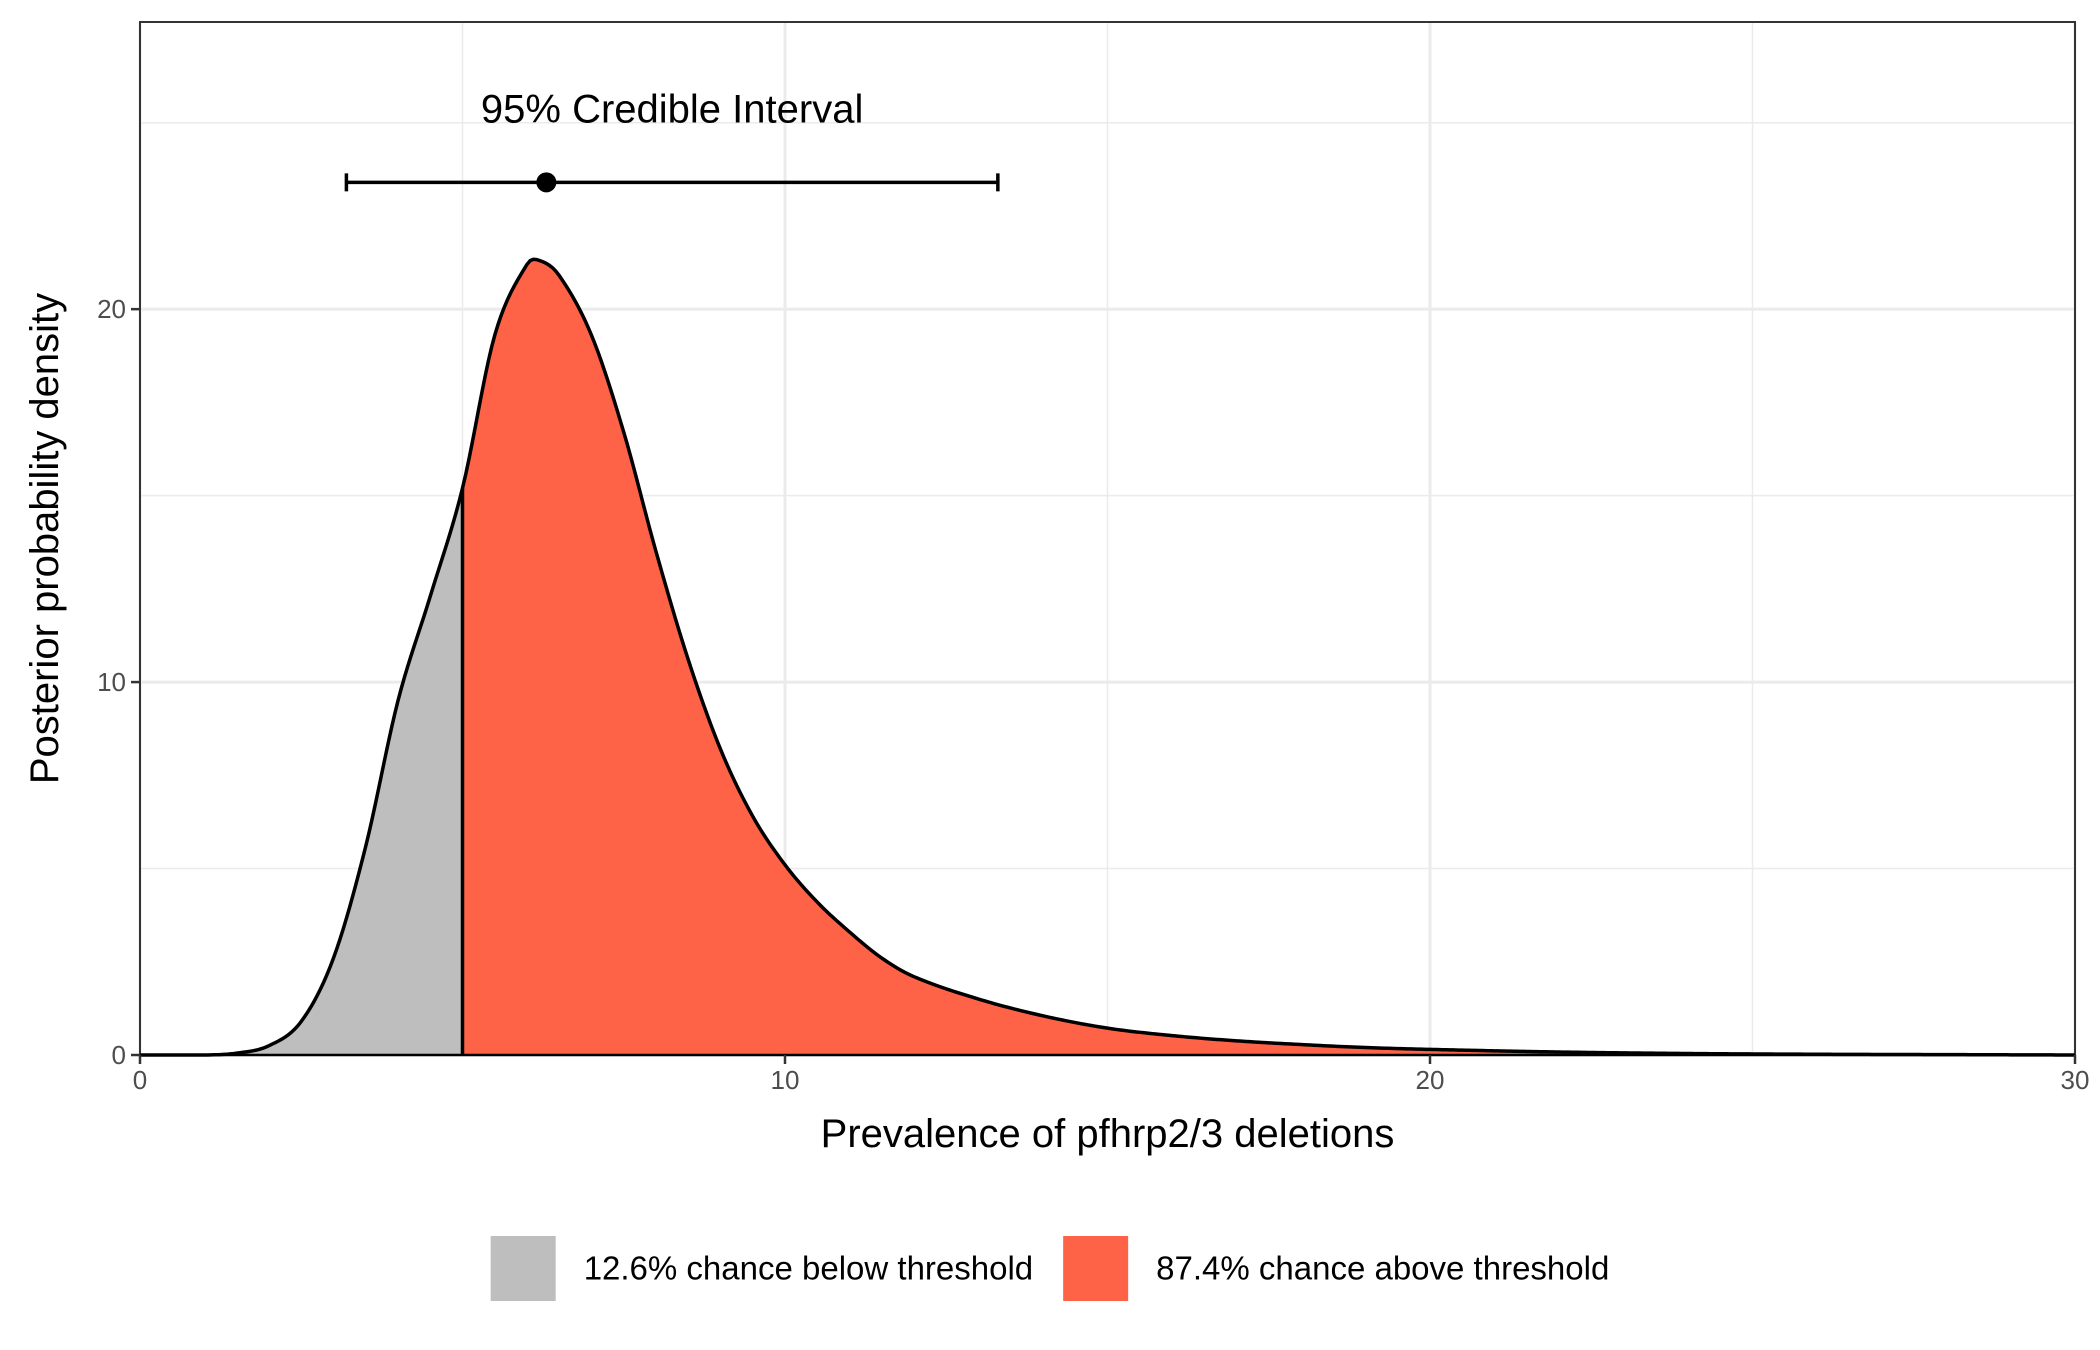 This screenshot has height=1350, width=2100. What do you see at coordinates (111, 682) in the screenshot?
I see `y-tick-label-10: 10` at bounding box center [111, 682].